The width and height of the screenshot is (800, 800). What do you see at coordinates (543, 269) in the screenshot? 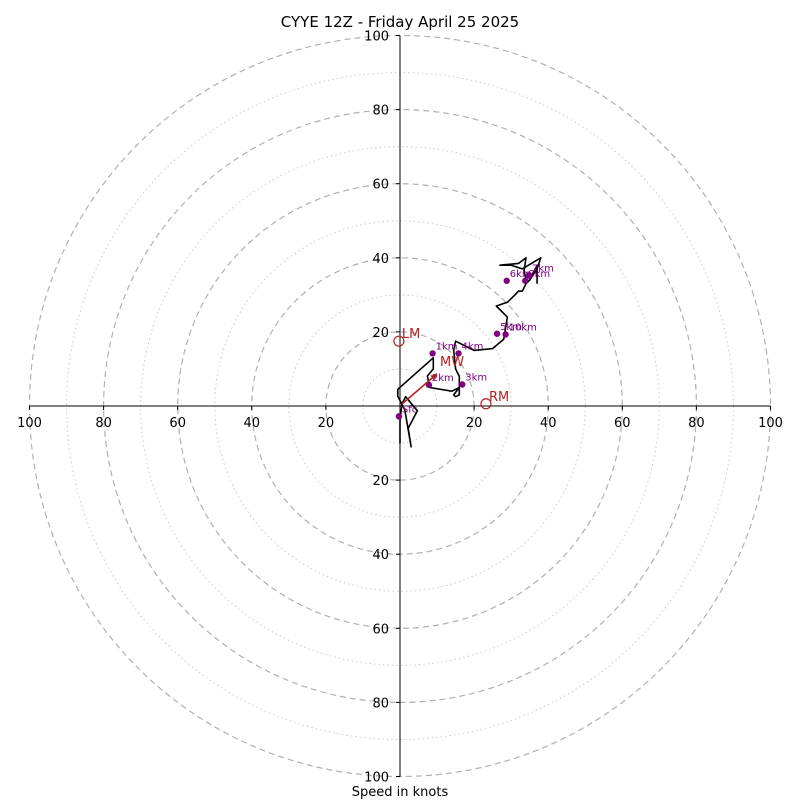
I see `height-label-7km: 7km` at bounding box center [543, 269].